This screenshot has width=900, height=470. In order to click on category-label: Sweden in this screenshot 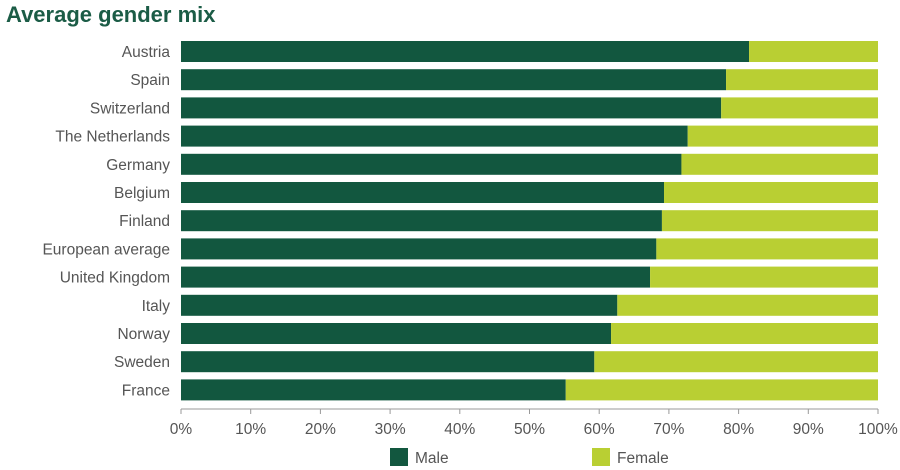, I will do `click(142, 362)`.